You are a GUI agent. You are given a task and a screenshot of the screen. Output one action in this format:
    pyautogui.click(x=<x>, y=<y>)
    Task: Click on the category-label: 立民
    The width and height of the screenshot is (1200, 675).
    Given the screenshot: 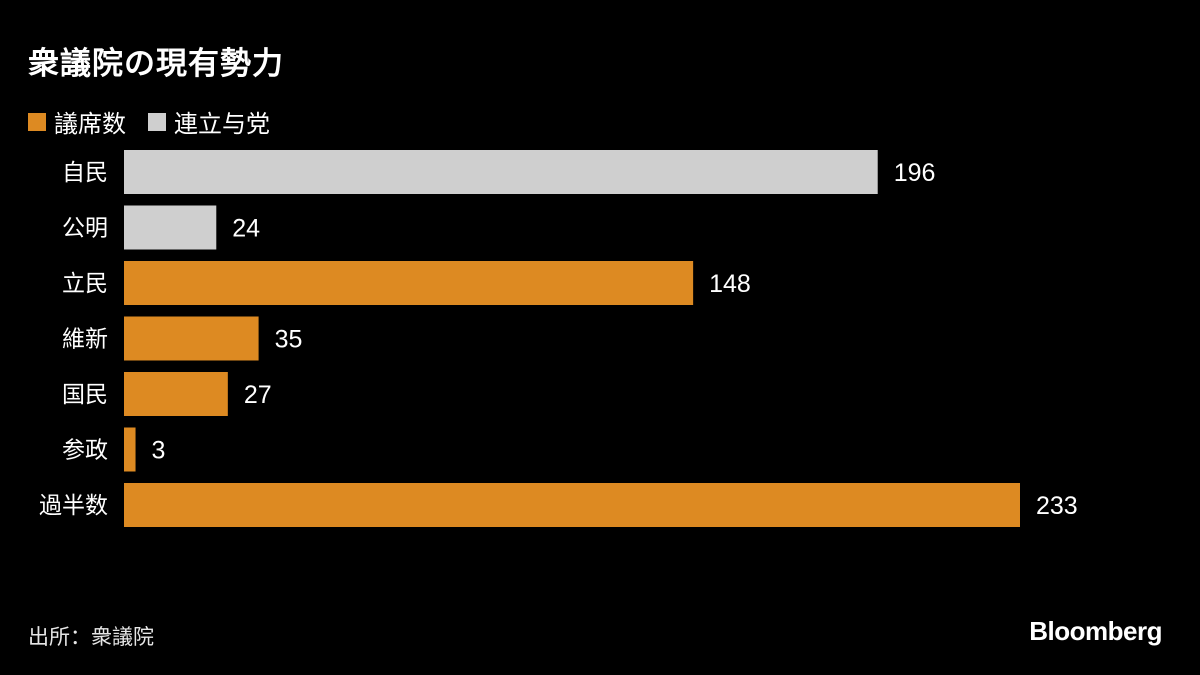 What is the action you would take?
    pyautogui.click(x=85, y=284)
    